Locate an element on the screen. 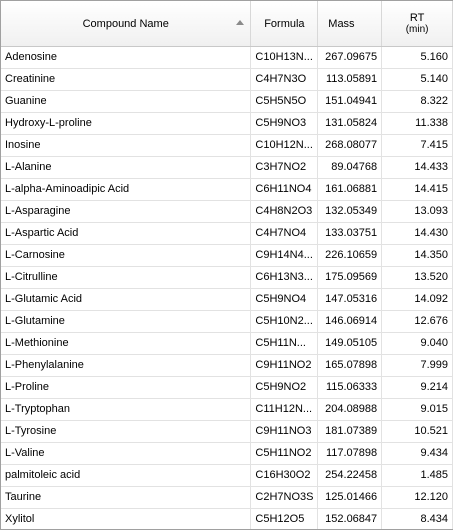 The height and width of the screenshot is (531, 454). table-row: L-Glutamine C5H10N2... 146.06914 12.676 is located at coordinates (227, 322).